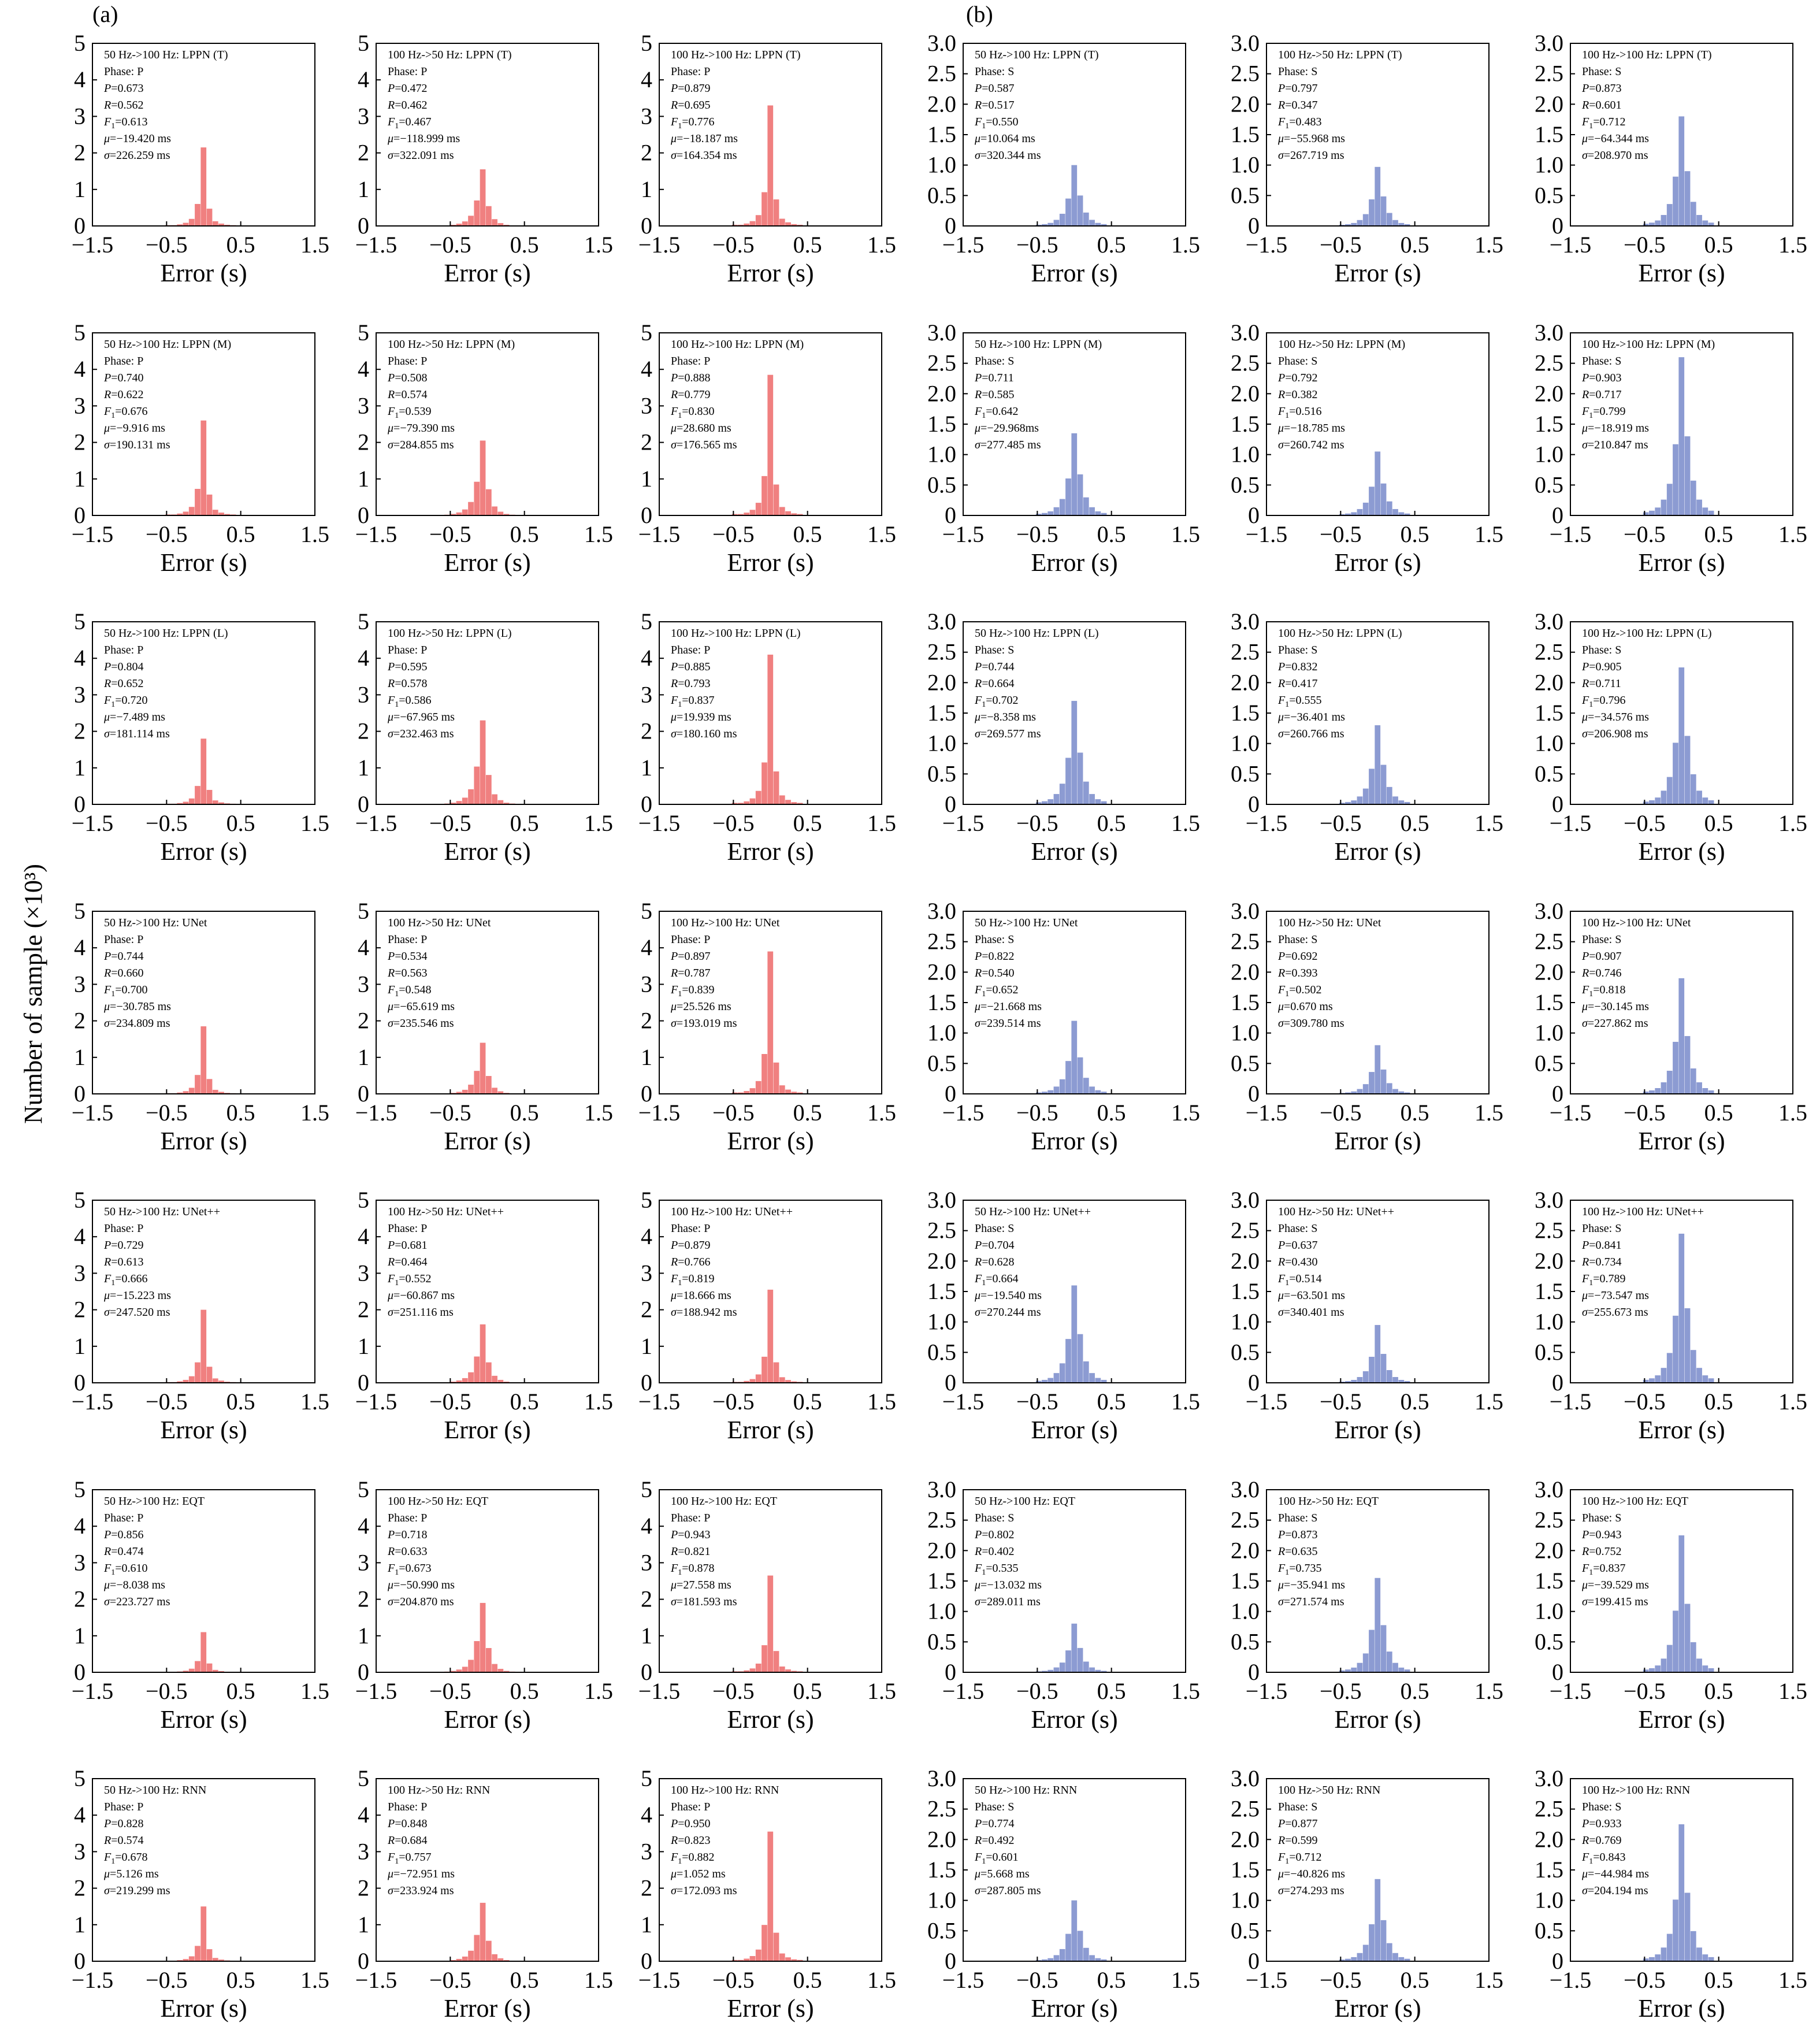  Describe the element at coordinates (1341, 344) in the screenshot. I see `panel-title: 100 Hz->50 Hz: LPPN (M)` at that location.